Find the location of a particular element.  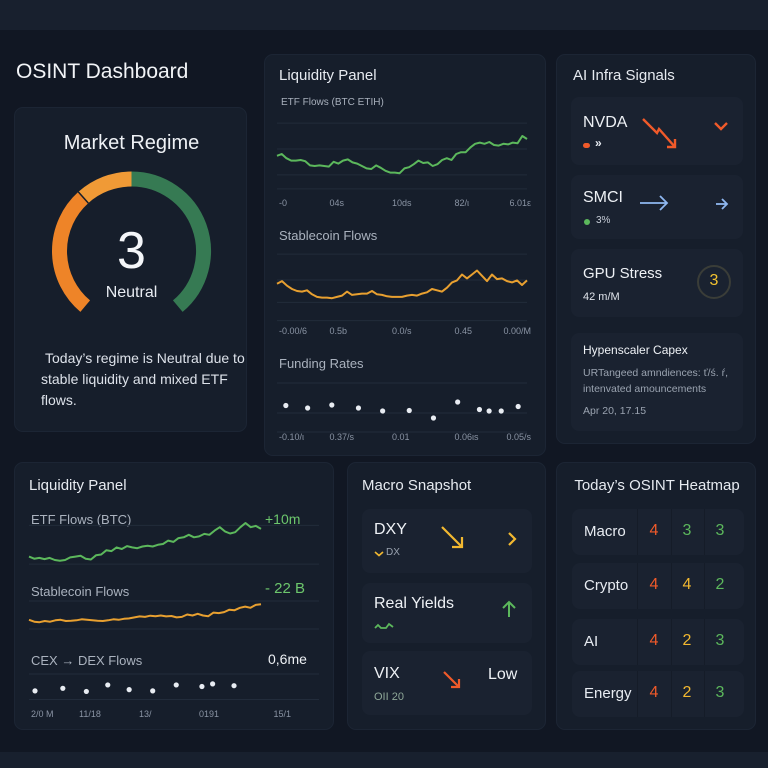

smci-sub: 3% is located at coordinates (603, 220).